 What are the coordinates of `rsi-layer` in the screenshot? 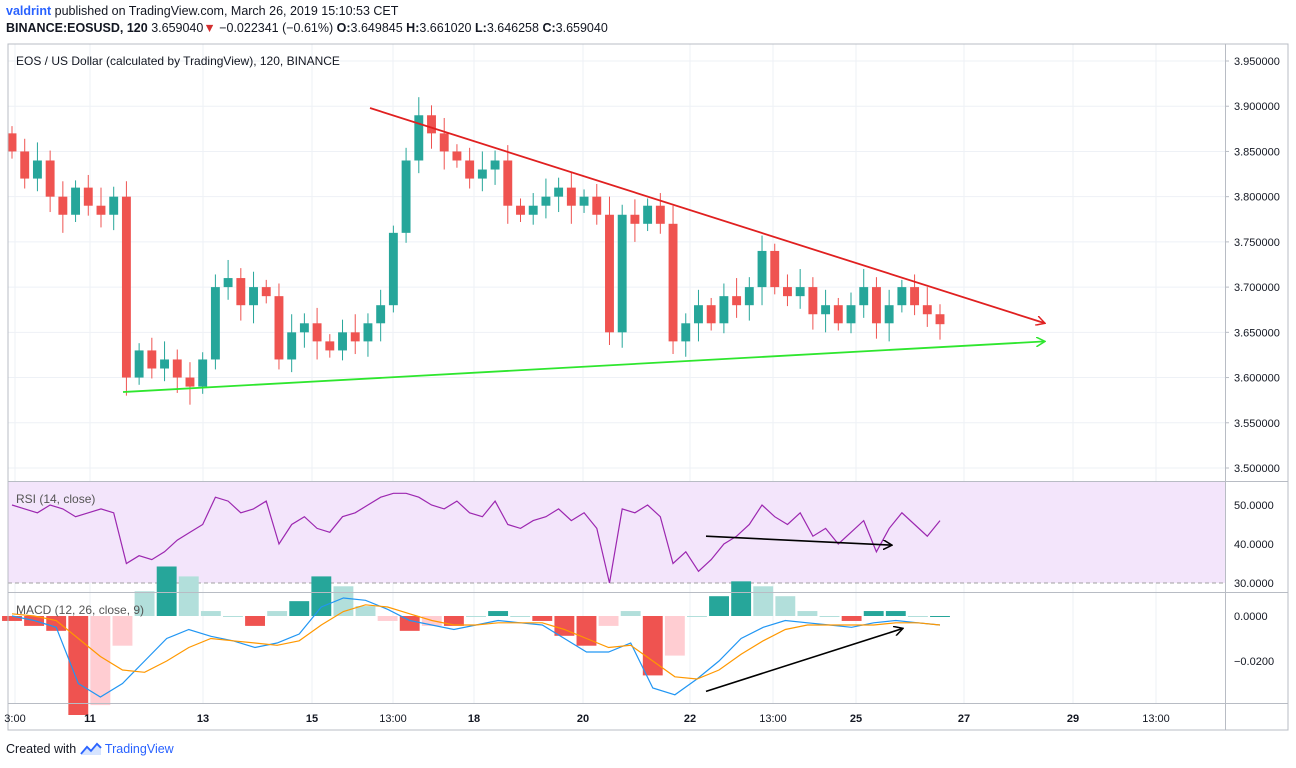 It's located at (616, 538).